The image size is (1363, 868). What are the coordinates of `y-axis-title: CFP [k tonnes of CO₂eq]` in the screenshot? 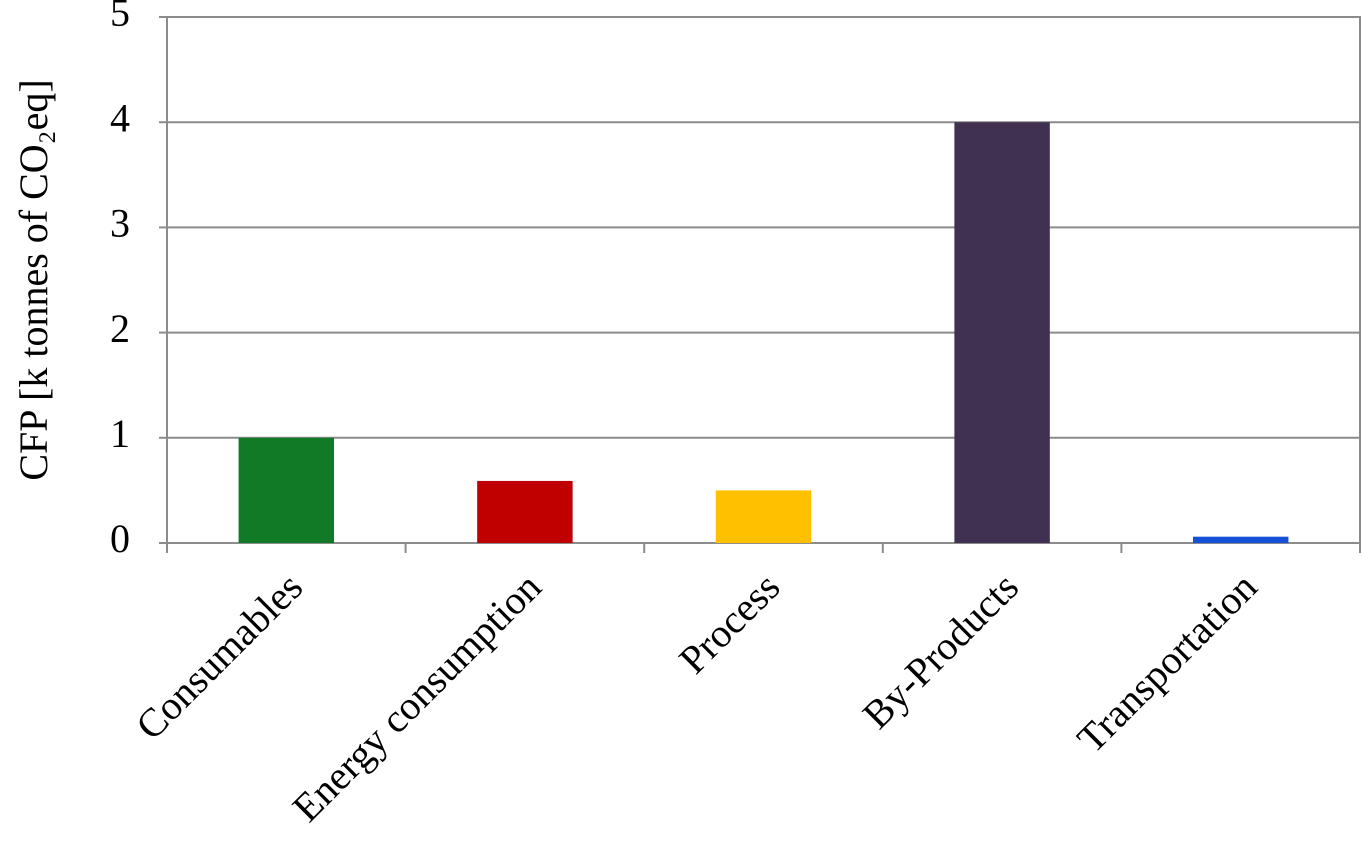 It's located at (33, 279).